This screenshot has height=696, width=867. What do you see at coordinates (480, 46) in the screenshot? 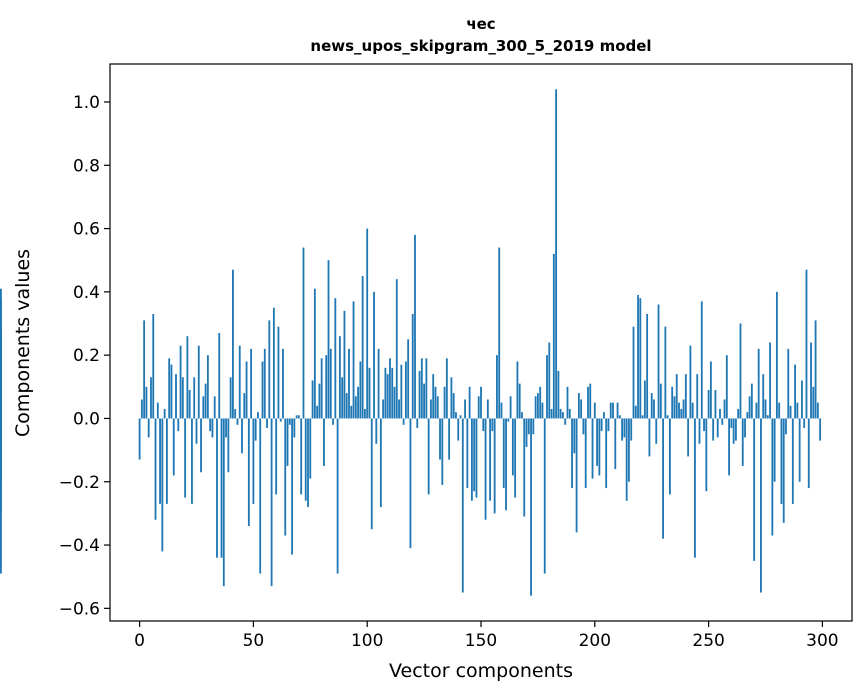
I see `chart-subtitle: news_upos_skipgram_300_5_2019 model` at bounding box center [480, 46].